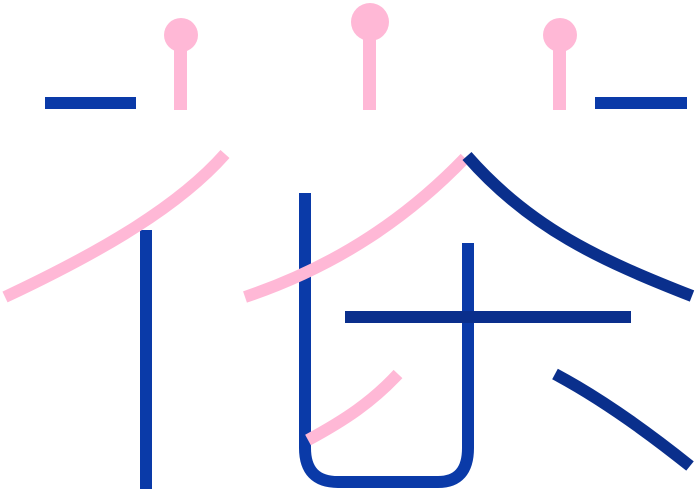 Image resolution: width=697 pixels, height=489 pixels. I want to click on right-horizontal-stroke, so click(641, 103).